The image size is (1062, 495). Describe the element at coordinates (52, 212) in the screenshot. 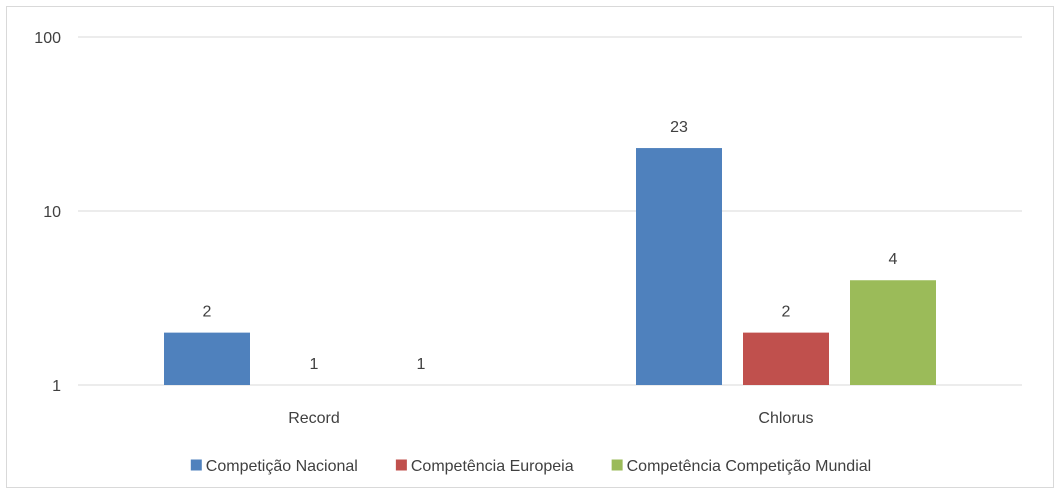

I see `y-tick-label: 10` at that location.